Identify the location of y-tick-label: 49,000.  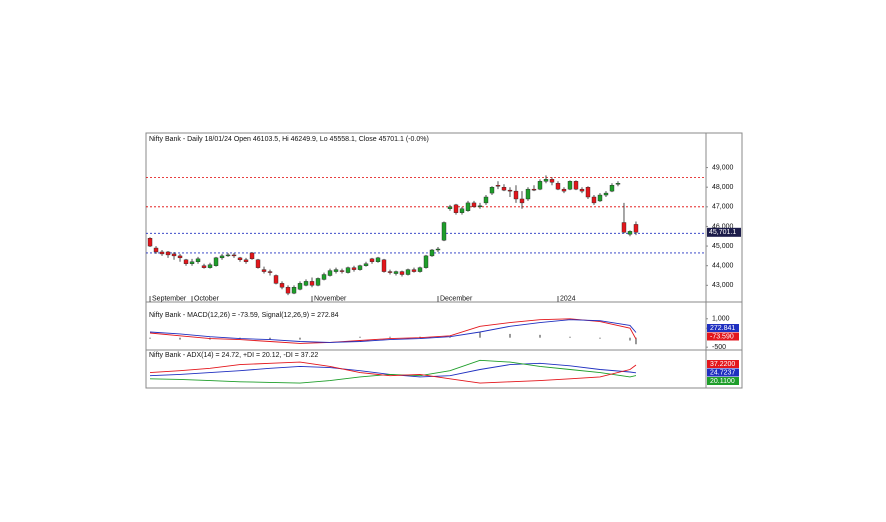
(723, 167).